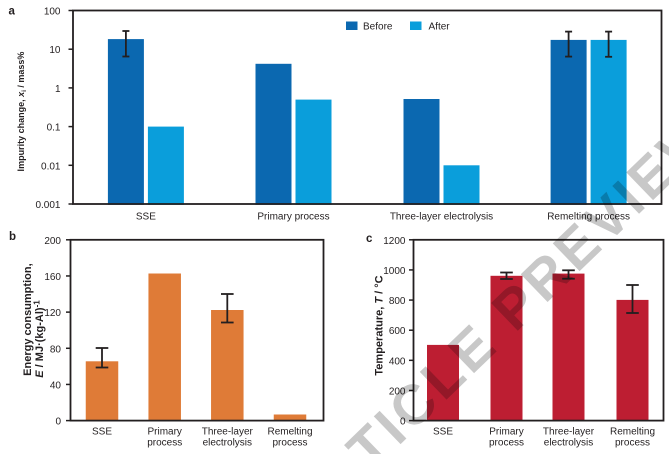  What do you see at coordinates (441, 216) in the screenshot?
I see `svg-text: Three-layer electrolysis` at bounding box center [441, 216].